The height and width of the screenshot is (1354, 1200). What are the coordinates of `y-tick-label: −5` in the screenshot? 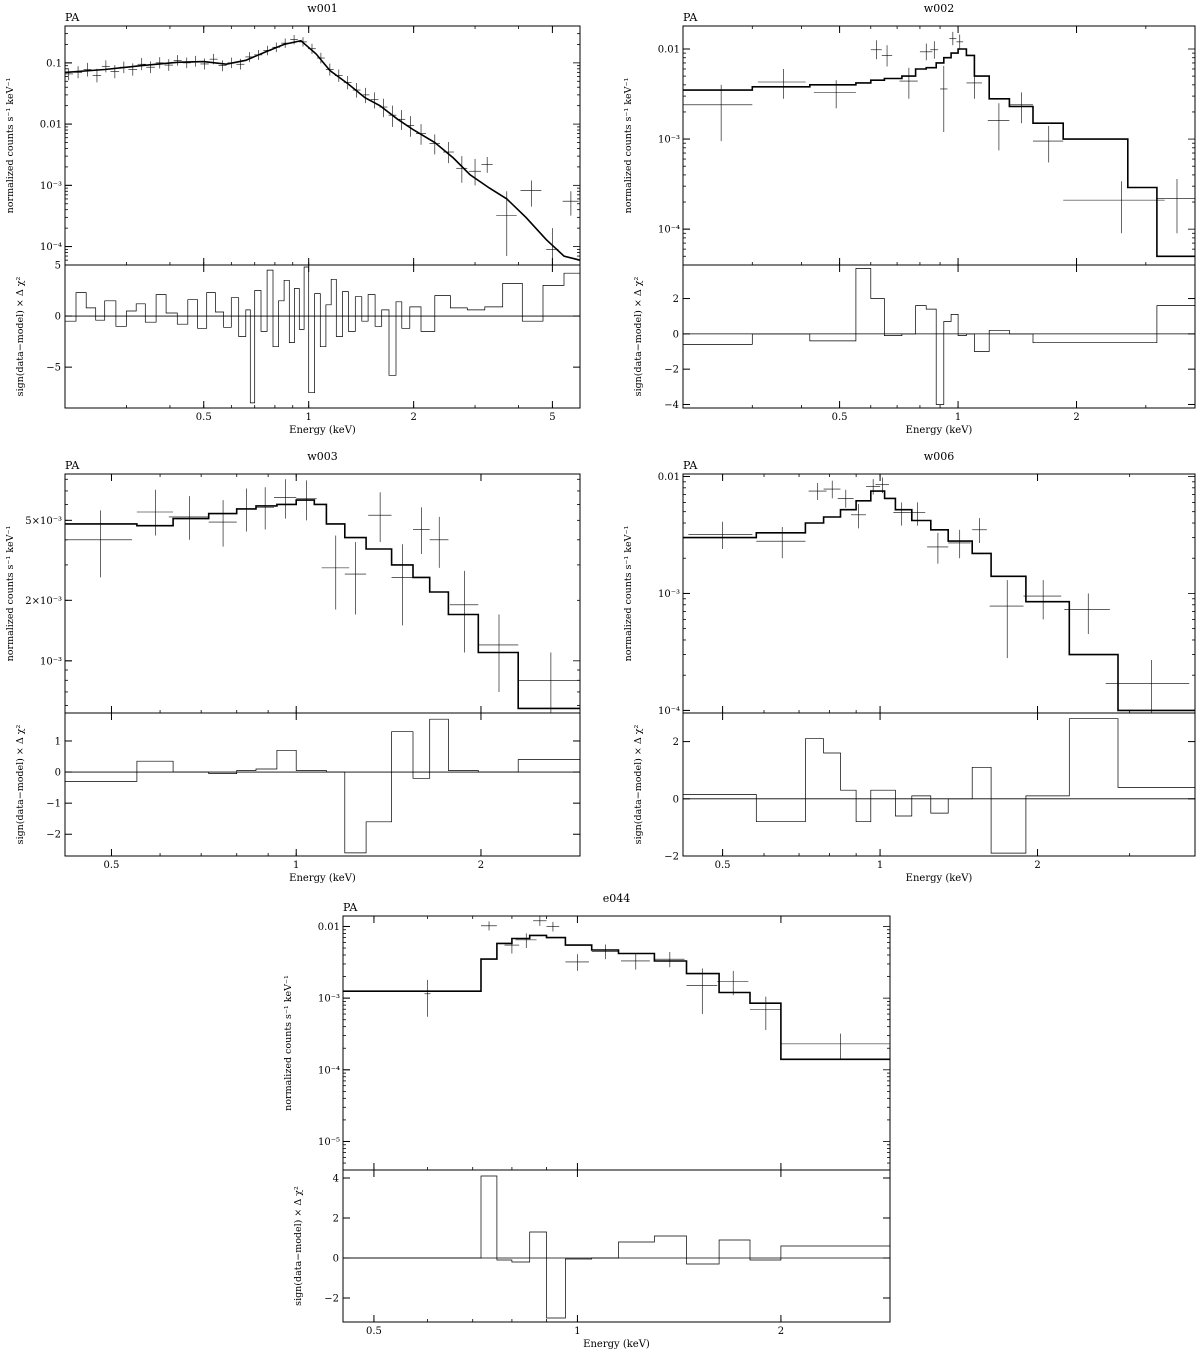 It's located at (53, 368).